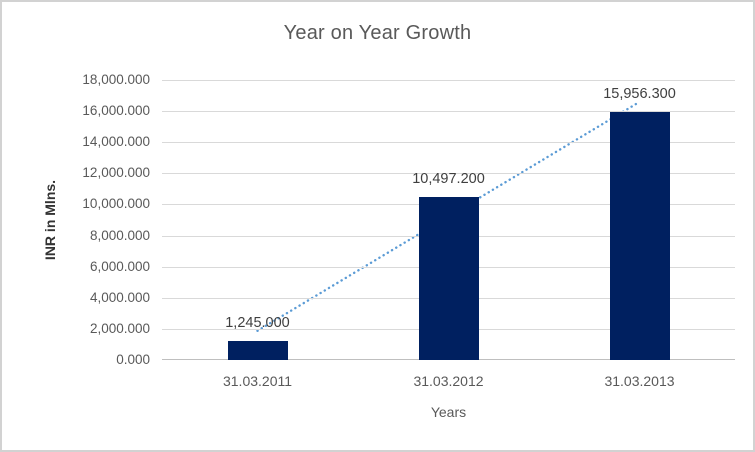  Describe the element at coordinates (116, 111) in the screenshot. I see `y-tick-label: 16,000.000` at that location.